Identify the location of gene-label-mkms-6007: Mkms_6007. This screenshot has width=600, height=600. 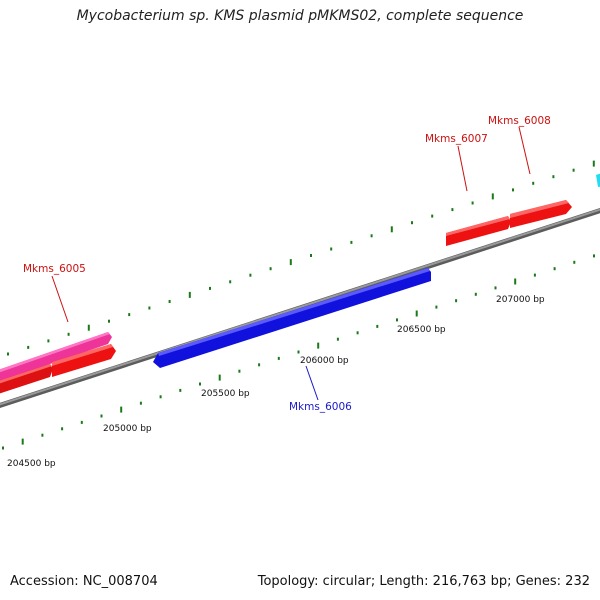
(456, 139).